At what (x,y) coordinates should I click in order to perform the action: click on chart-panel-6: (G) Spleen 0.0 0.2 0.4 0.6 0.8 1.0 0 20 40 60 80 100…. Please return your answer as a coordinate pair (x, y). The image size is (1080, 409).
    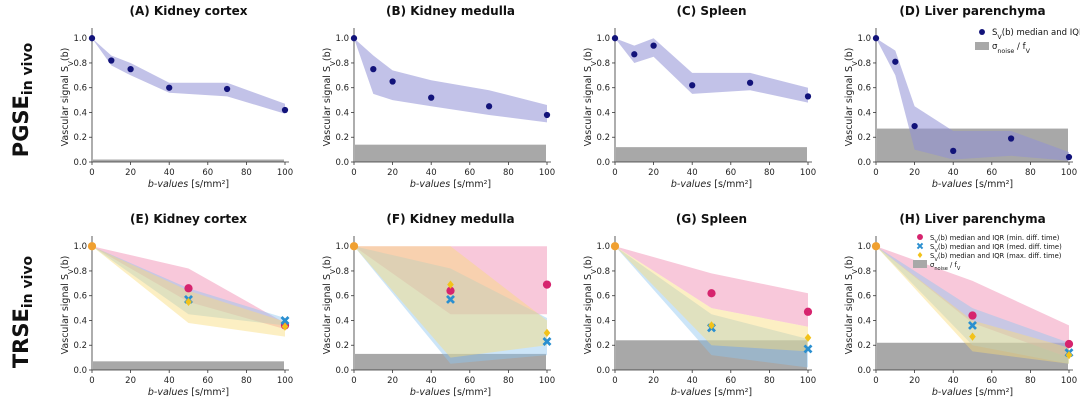
    Looking at the image, I should click on (699, 305).